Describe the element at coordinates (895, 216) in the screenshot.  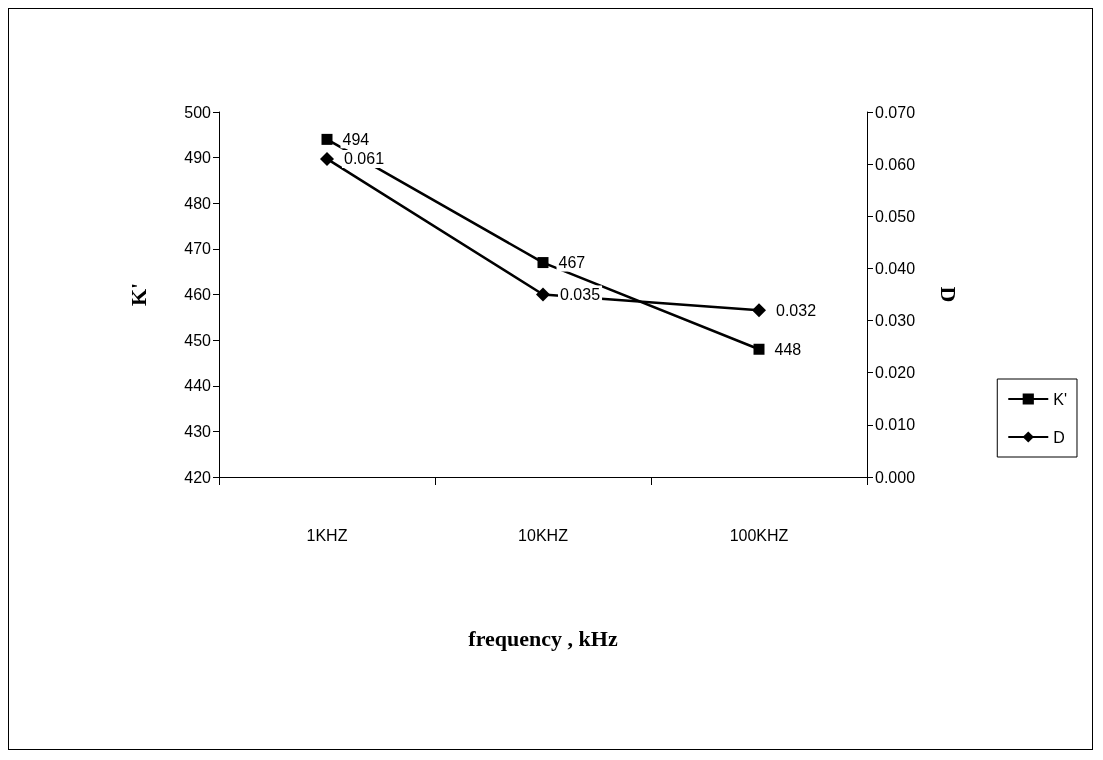
I see `y2-tick-label: 0.050` at that location.